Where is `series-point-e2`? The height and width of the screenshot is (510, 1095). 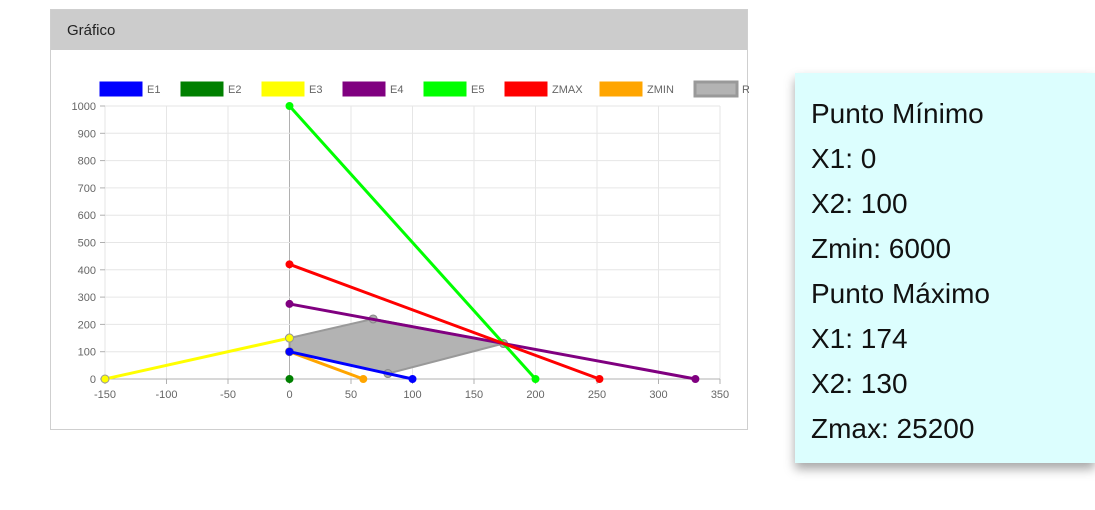
series-point-e2 is located at coordinates (289, 379).